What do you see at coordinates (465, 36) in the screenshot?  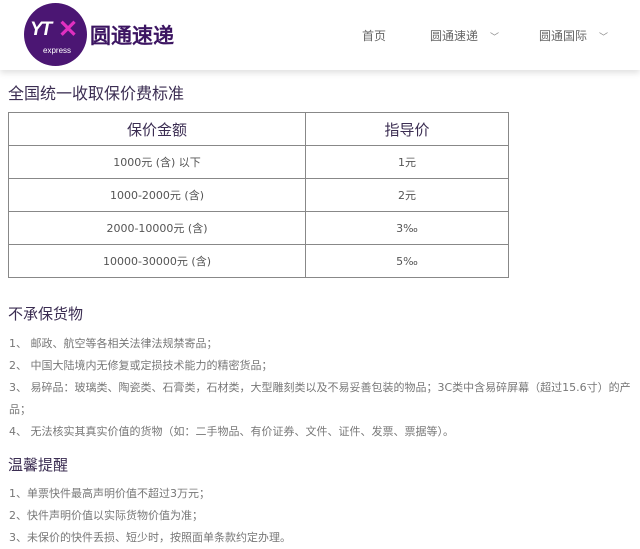 I see `nav-yto-express: 圆通速递 ﹀` at bounding box center [465, 36].